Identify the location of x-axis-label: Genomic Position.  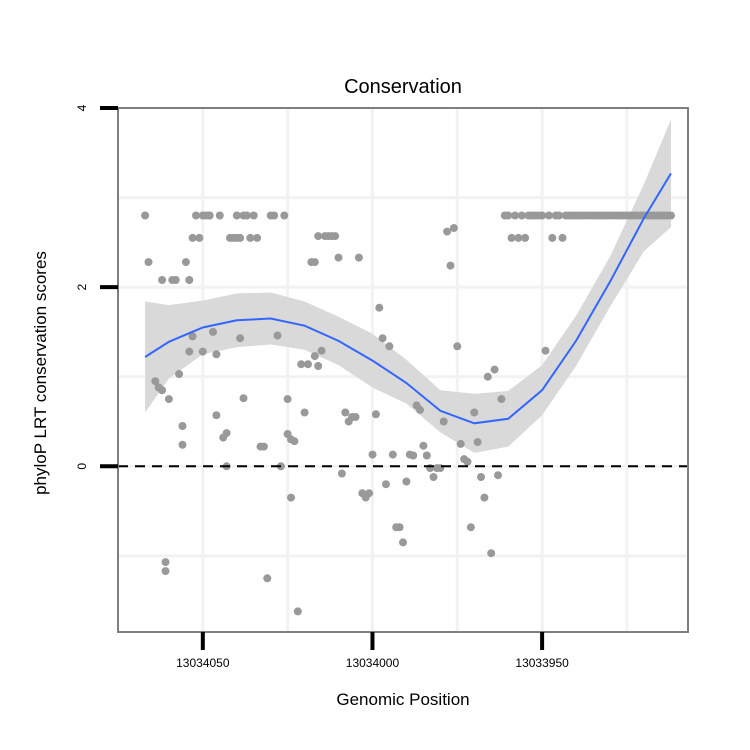
(402, 699).